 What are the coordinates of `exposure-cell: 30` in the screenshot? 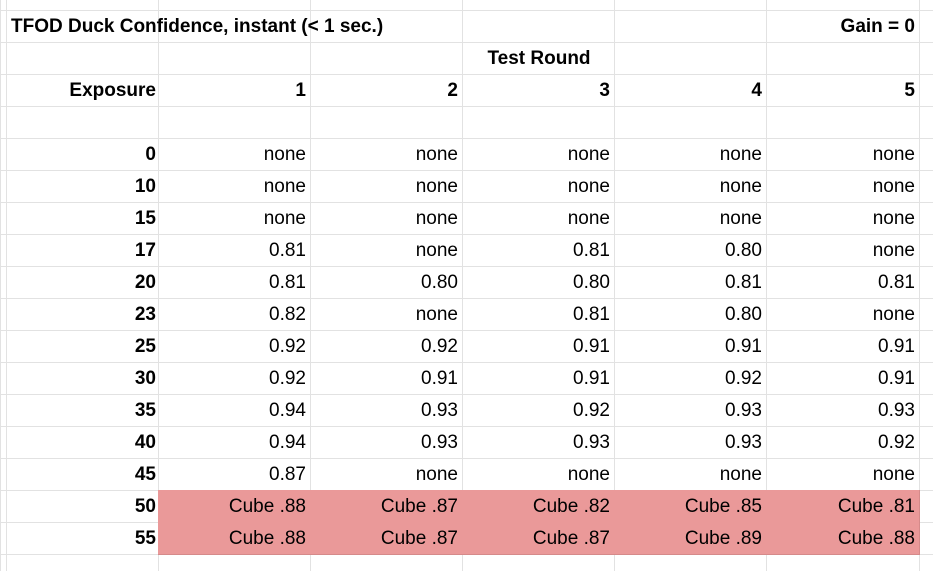 It's located at (145, 378).